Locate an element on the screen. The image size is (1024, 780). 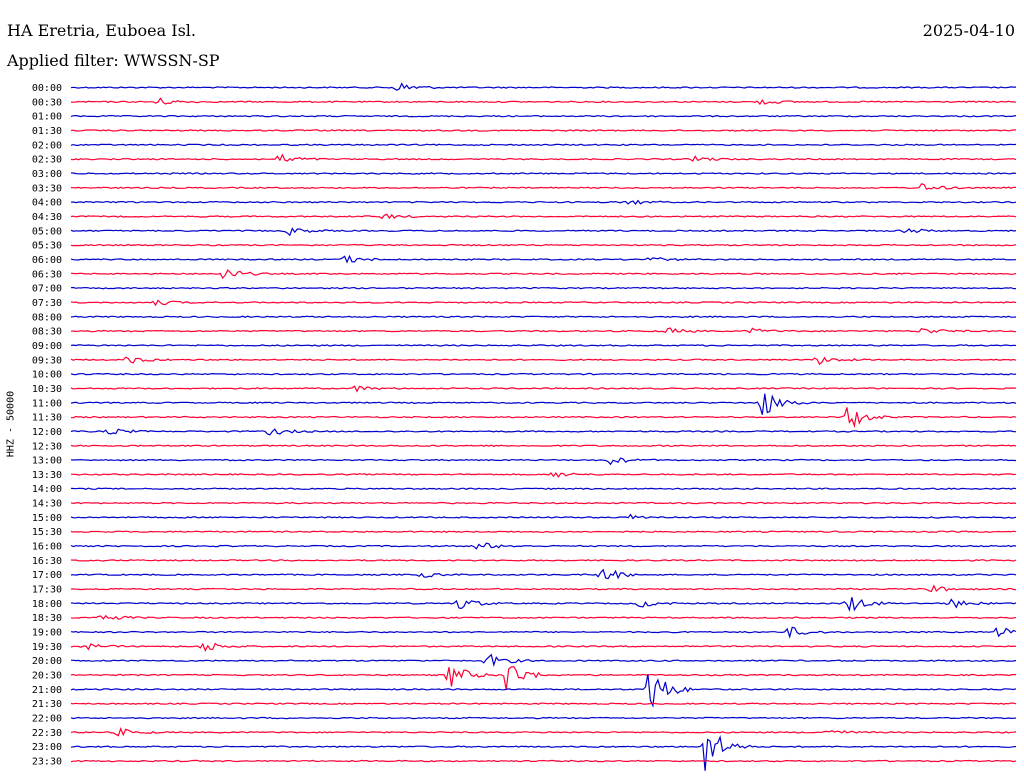
row-time-label: 18:30 is located at coordinates (47, 618).